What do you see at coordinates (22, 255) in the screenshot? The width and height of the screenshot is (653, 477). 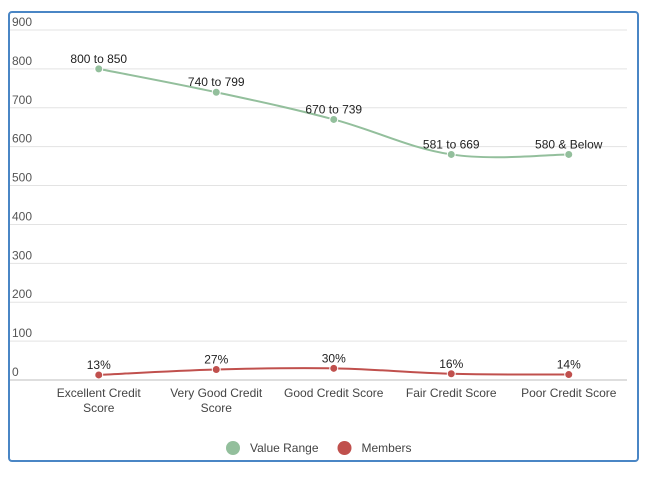 I see `y-tick-label: 300` at bounding box center [22, 255].